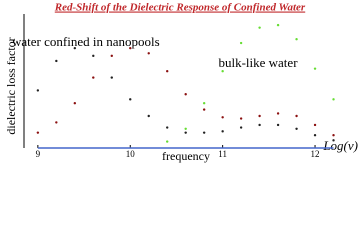 The width and height of the screenshot is (360, 240). I want to click on x-tick-label: 12, so click(315, 154).